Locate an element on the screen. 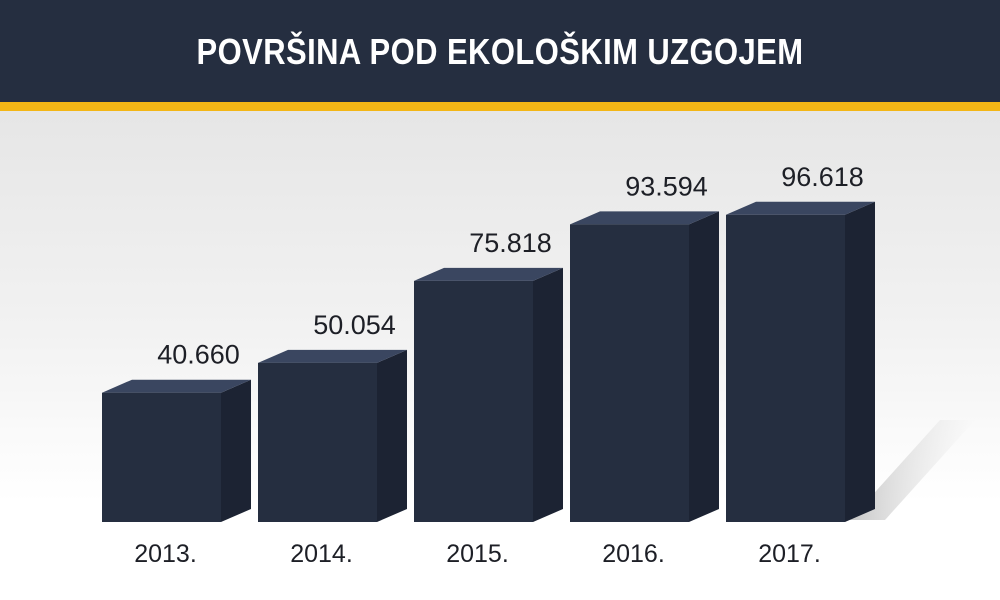  category-label: 2013. is located at coordinates (165, 554).